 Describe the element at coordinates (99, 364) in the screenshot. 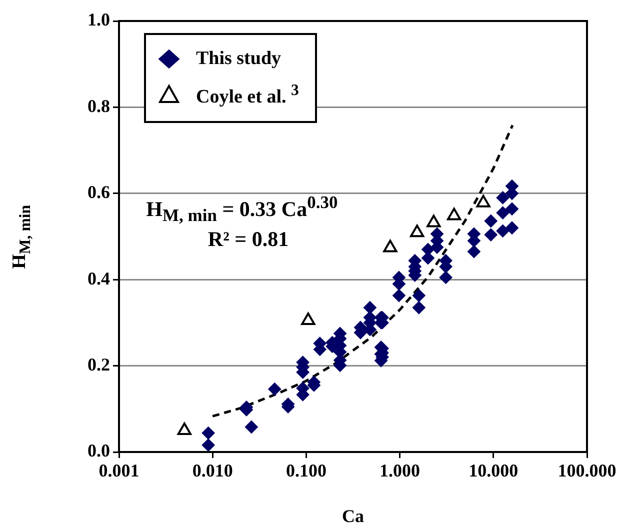

I see `y-tick-label: 0.2` at that location.